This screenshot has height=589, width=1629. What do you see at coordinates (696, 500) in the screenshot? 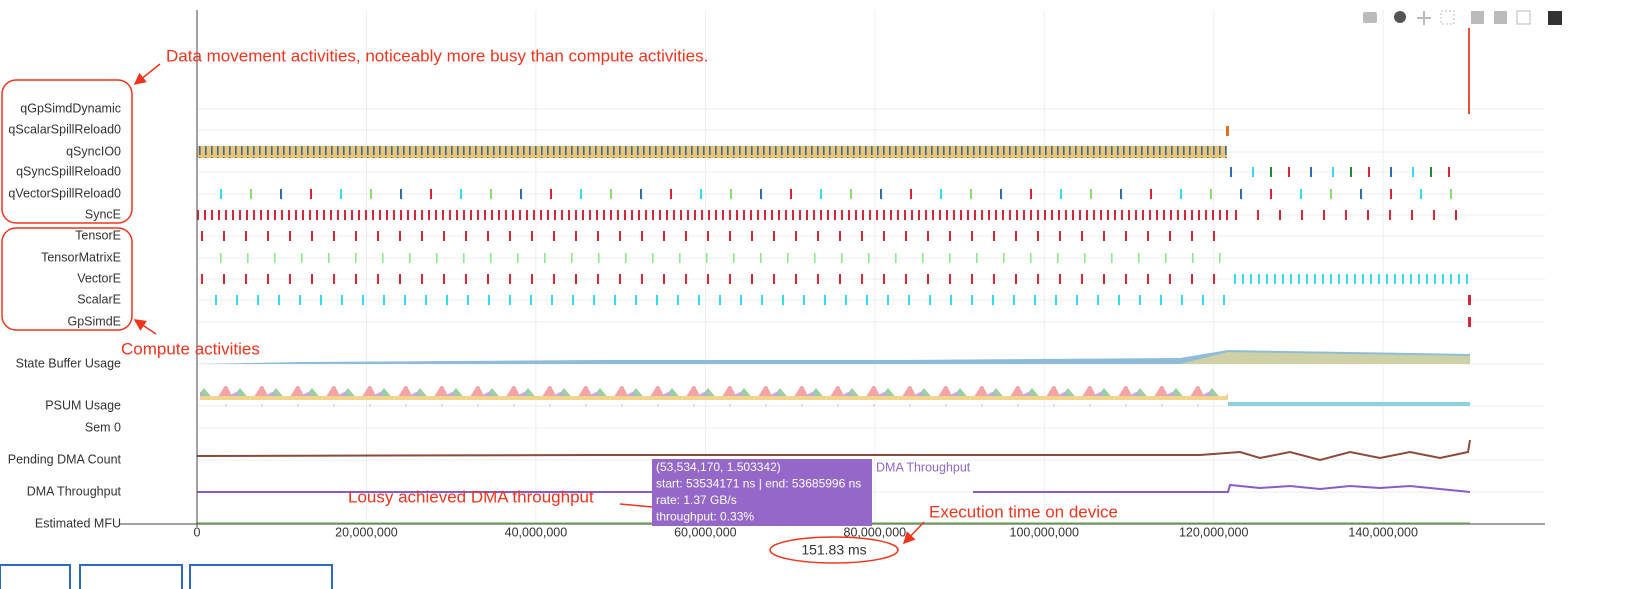
I see `tooltip-line: rate: 1.37 GB/s` at bounding box center [696, 500].